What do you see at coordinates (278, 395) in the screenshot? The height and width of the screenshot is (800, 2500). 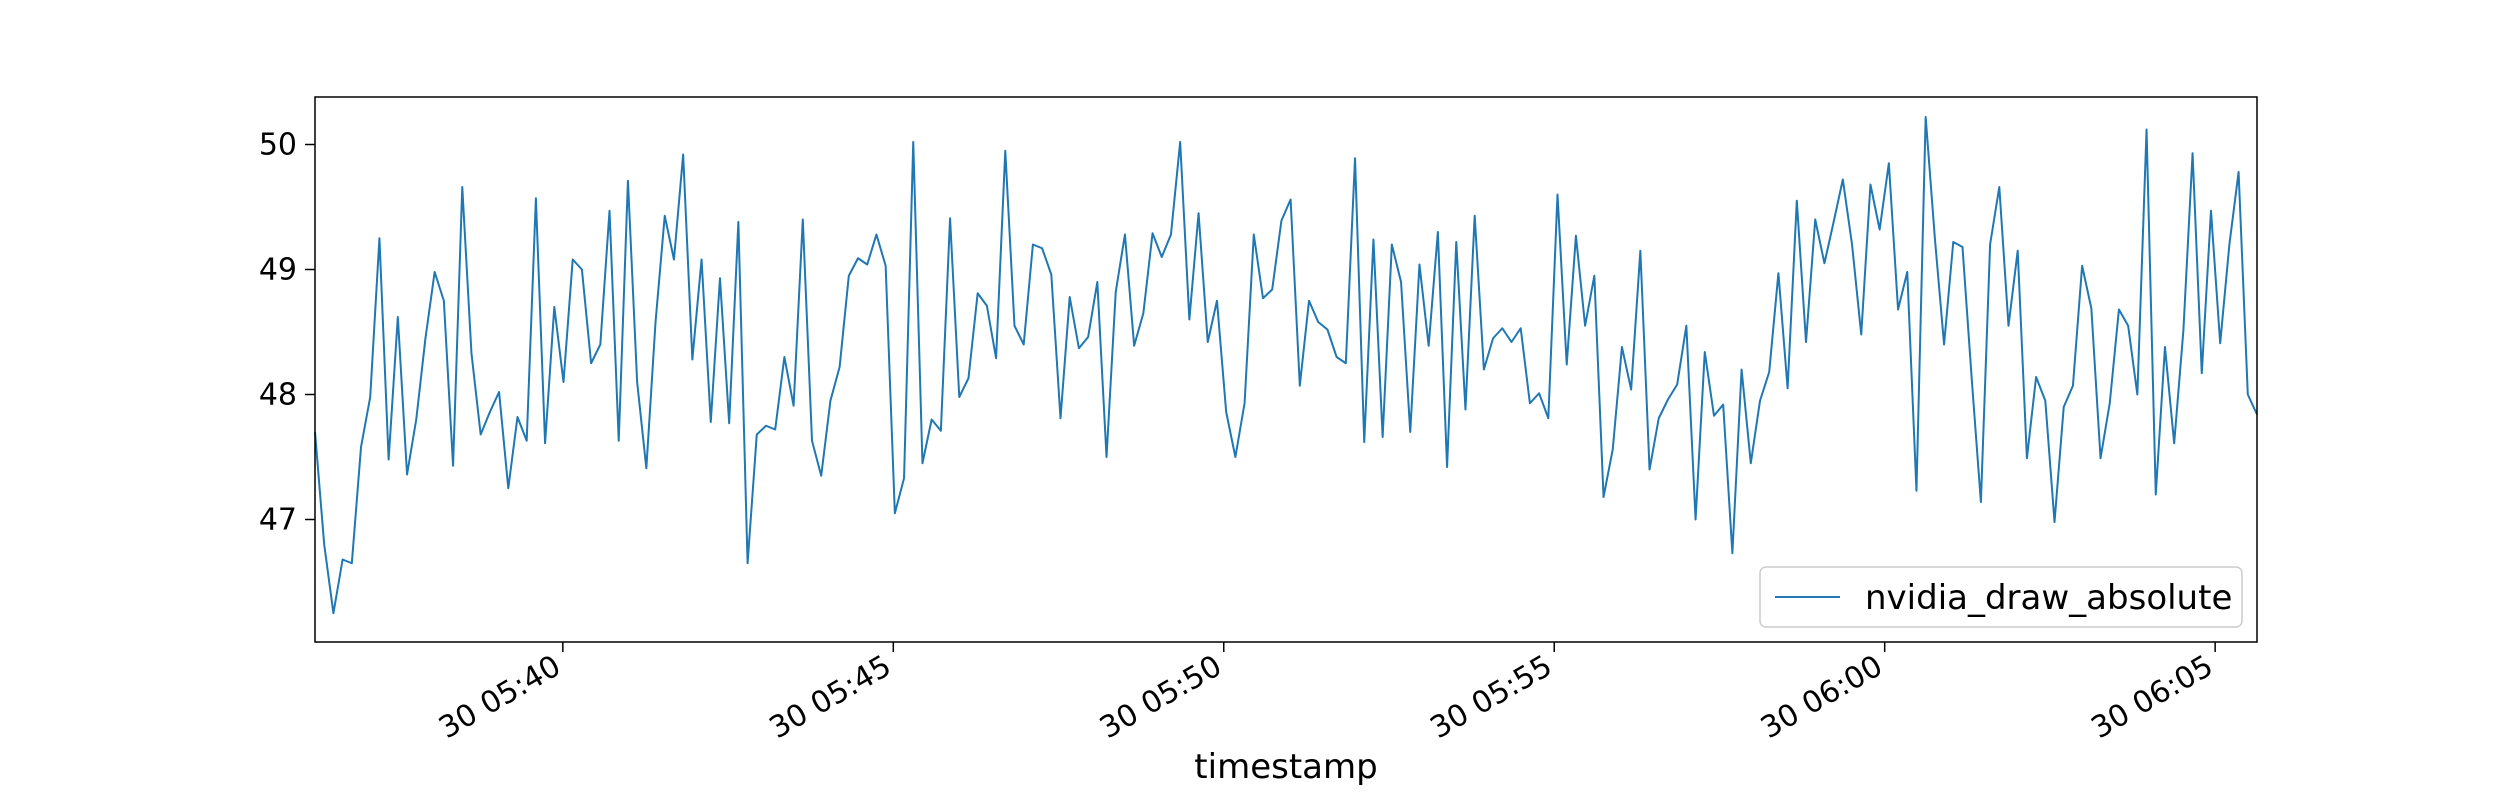 I see `y-tick-label: 48` at bounding box center [278, 395].